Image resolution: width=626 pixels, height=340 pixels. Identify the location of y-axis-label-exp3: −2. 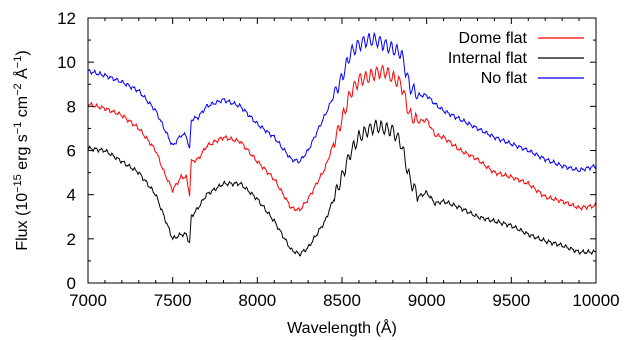
(18, 89).